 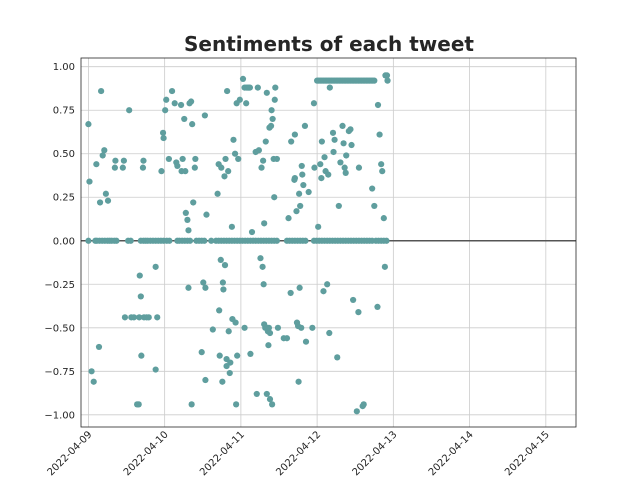 What do you see at coordinates (70, 453) in the screenshot?
I see `x-tick-label: 2022-04-09` at bounding box center [70, 453].